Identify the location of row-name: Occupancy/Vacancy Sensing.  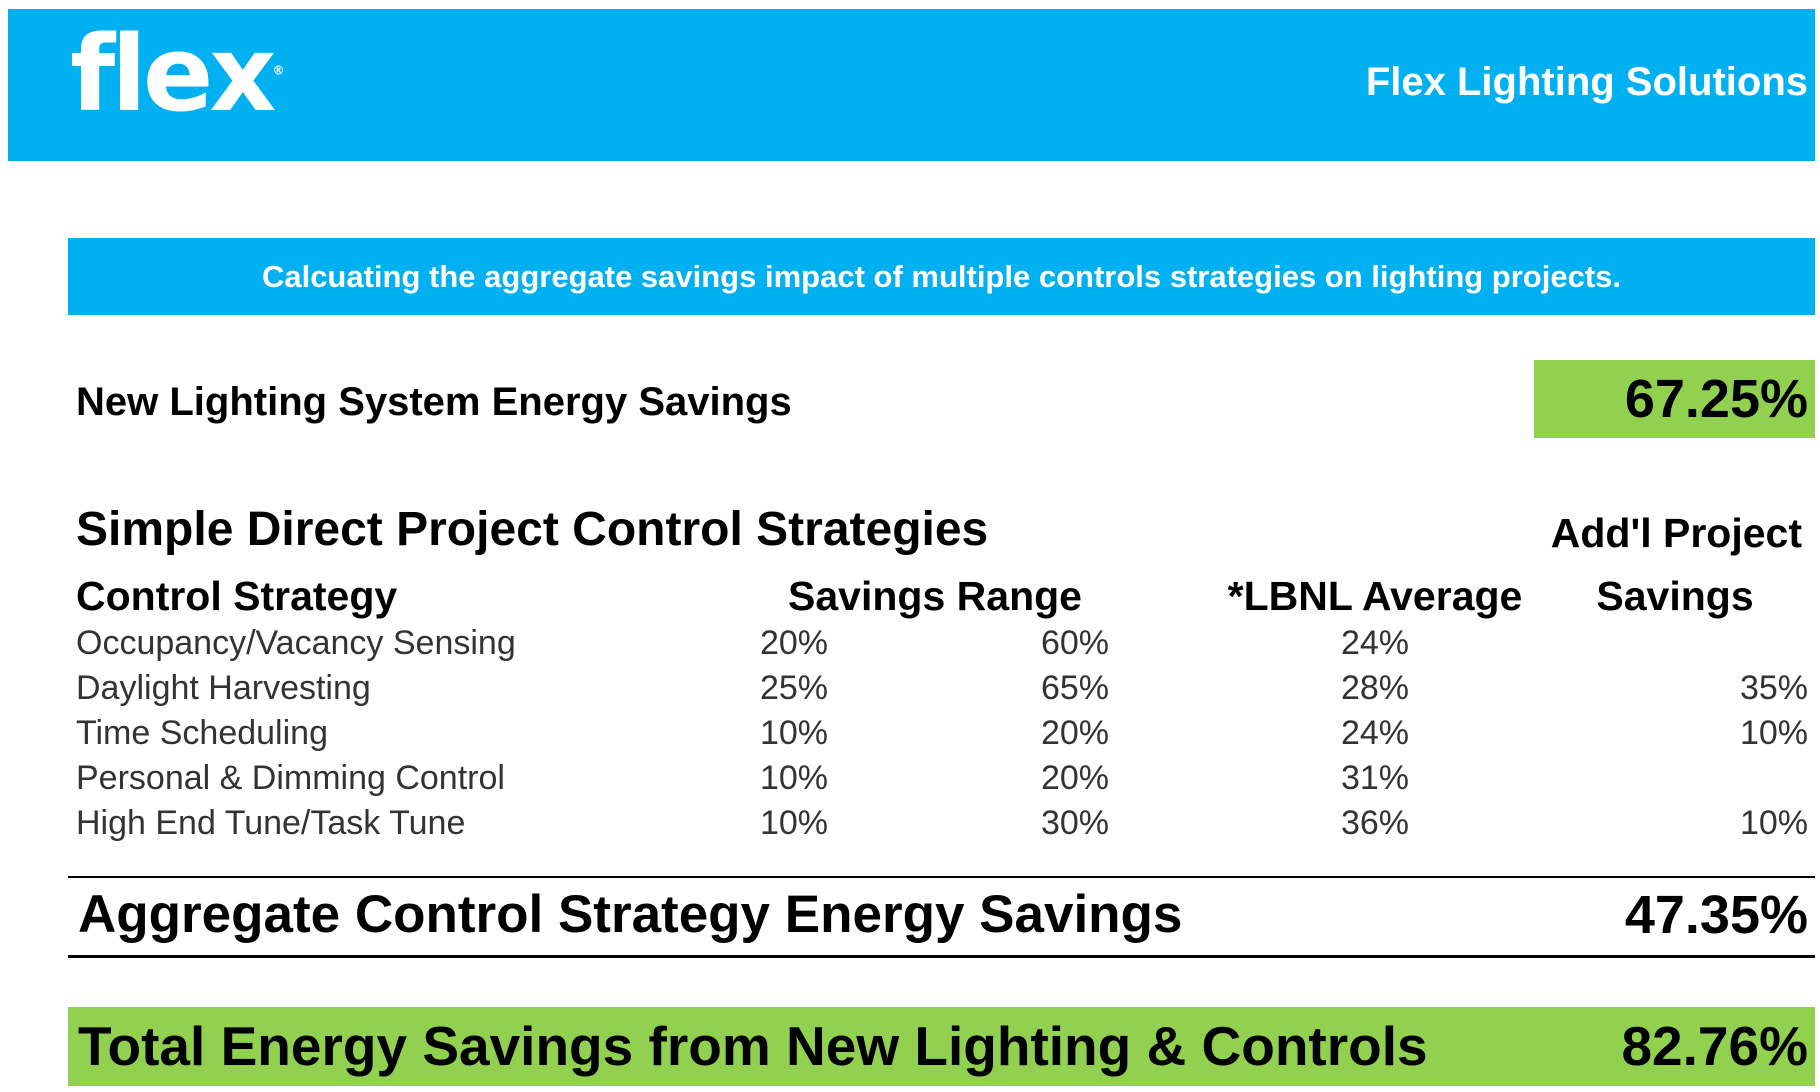
(296, 643).